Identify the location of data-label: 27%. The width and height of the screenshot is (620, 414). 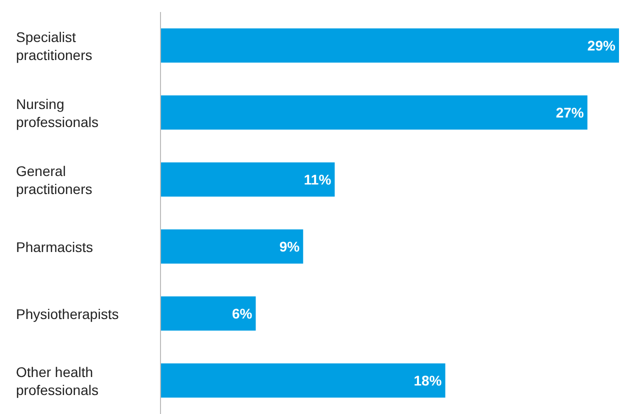
(570, 112).